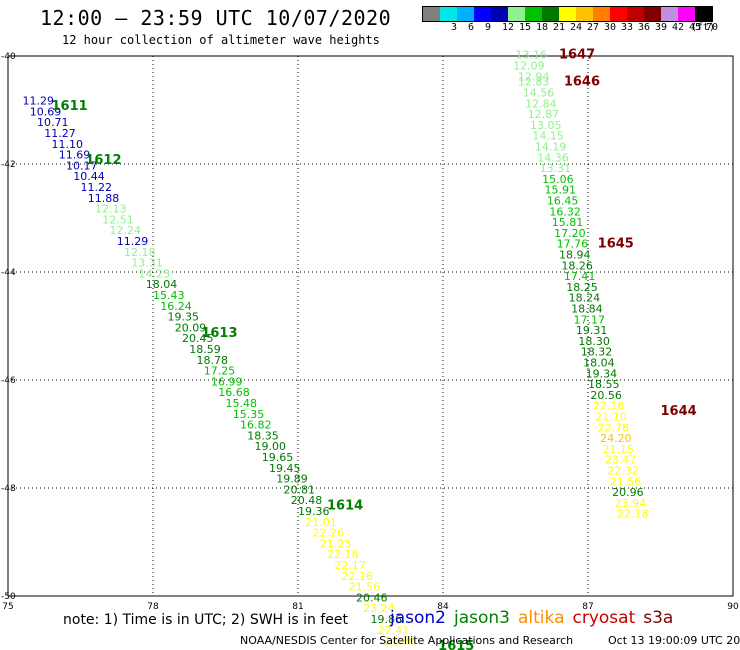  What do you see at coordinates (314, 511) in the screenshot?
I see `wave-height-point: 19.36` at bounding box center [314, 511].